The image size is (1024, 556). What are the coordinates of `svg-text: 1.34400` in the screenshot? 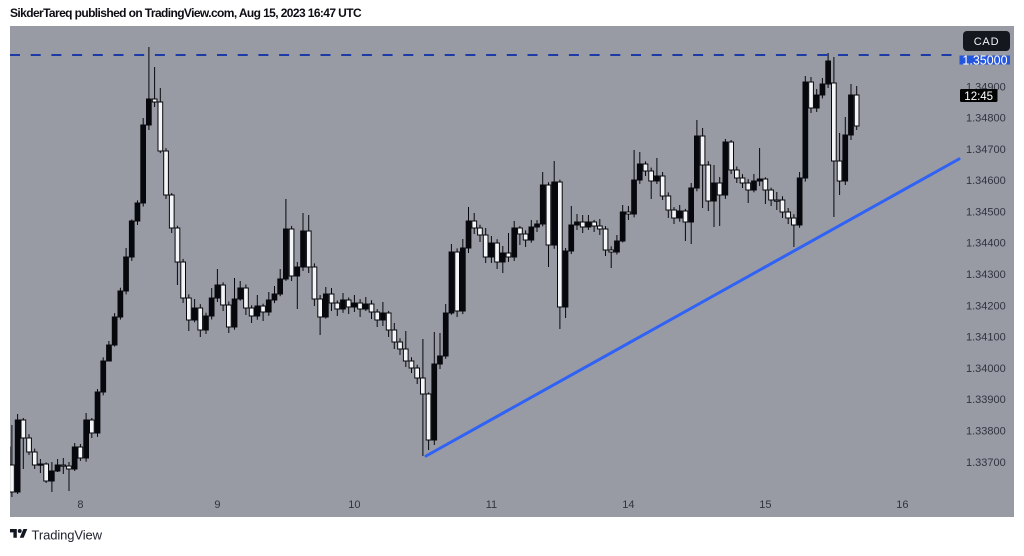 It's located at (986, 244).